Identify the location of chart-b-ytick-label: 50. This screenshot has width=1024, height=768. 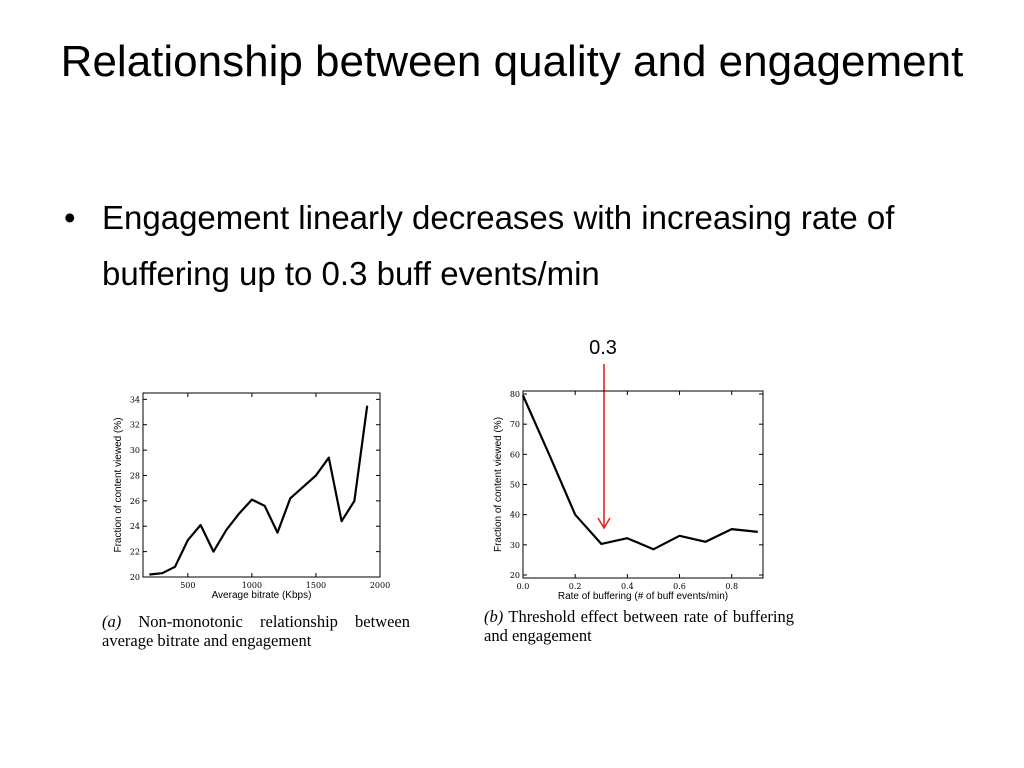
(515, 485).